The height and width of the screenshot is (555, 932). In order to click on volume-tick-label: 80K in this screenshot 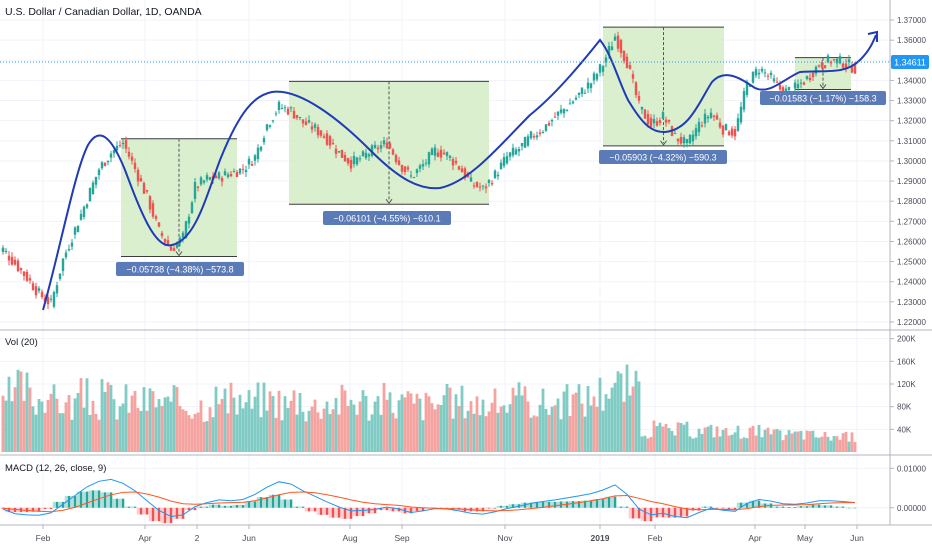, I will do `click(904, 407)`.